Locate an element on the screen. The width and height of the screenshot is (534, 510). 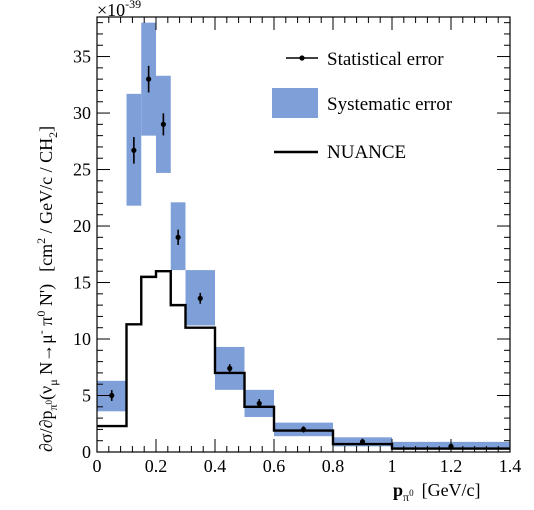
y-tick-label: 15 is located at coordinates (82, 283).